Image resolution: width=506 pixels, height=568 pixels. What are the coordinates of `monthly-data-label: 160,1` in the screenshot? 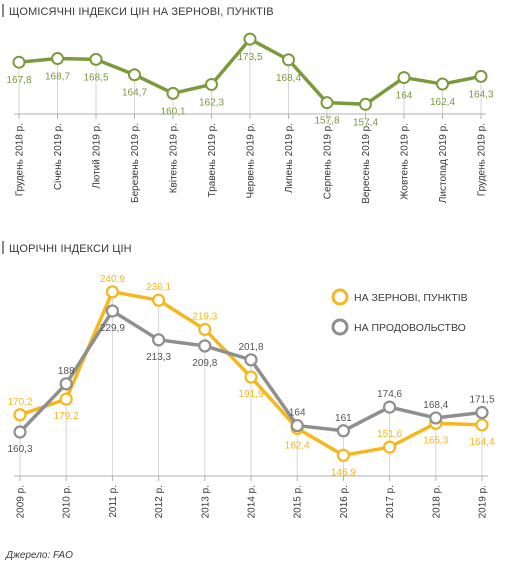 It's located at (172, 111).